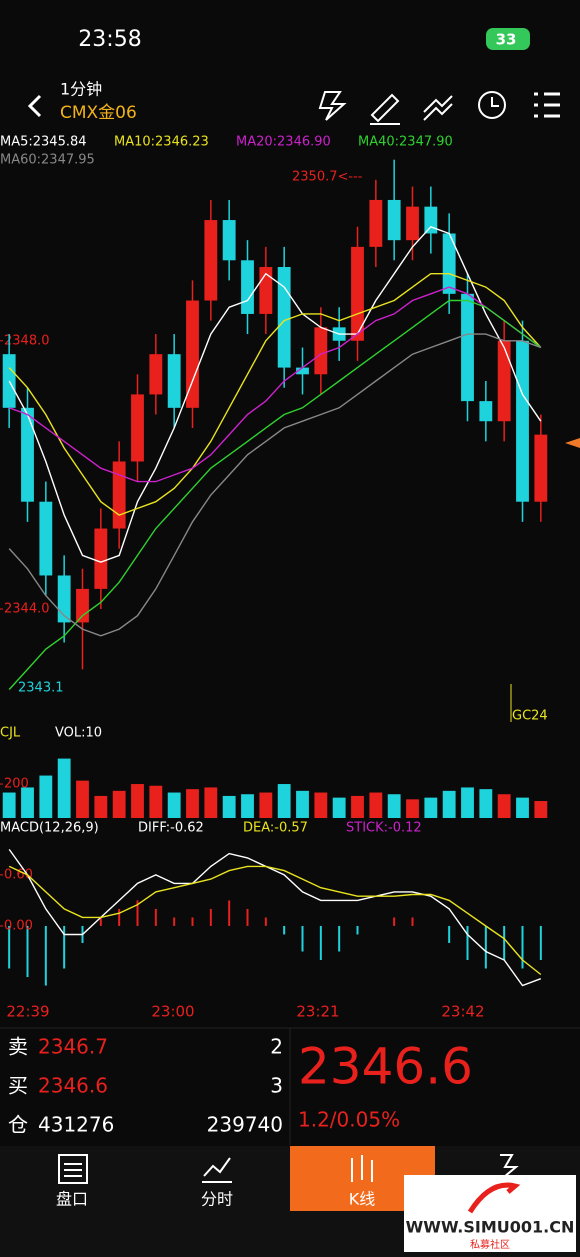  Describe the element at coordinates (494, 1198) in the screenshot. I see `watermark-logo` at that location.